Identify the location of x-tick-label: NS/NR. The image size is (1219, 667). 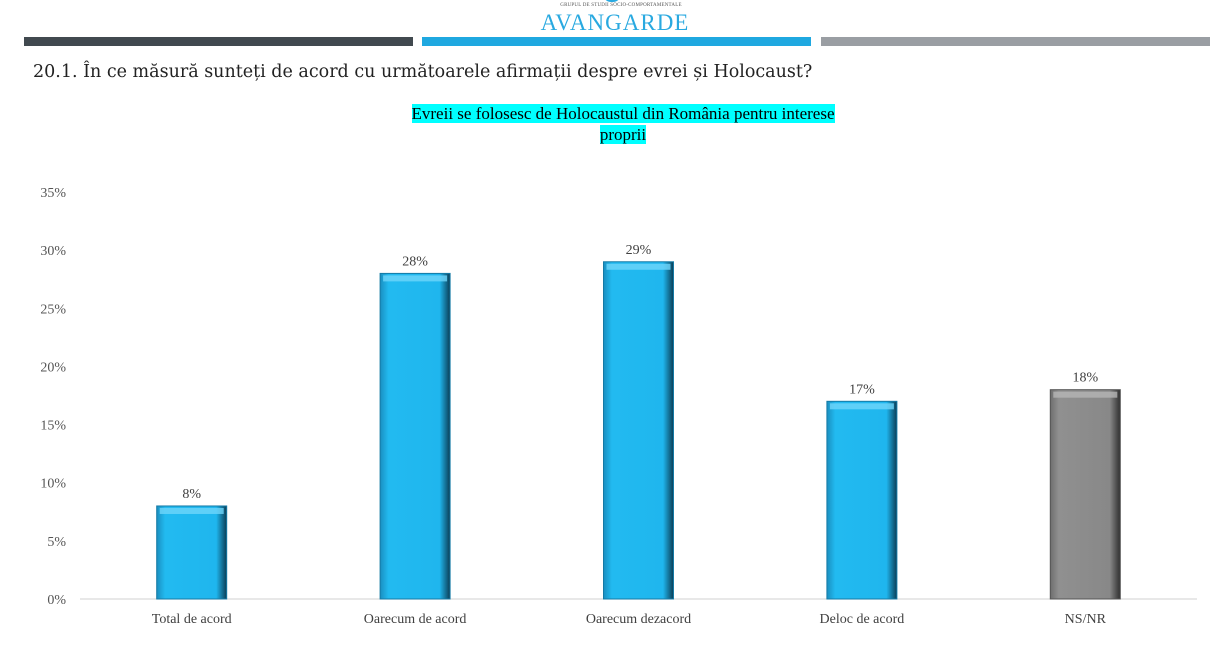
(1086, 619).